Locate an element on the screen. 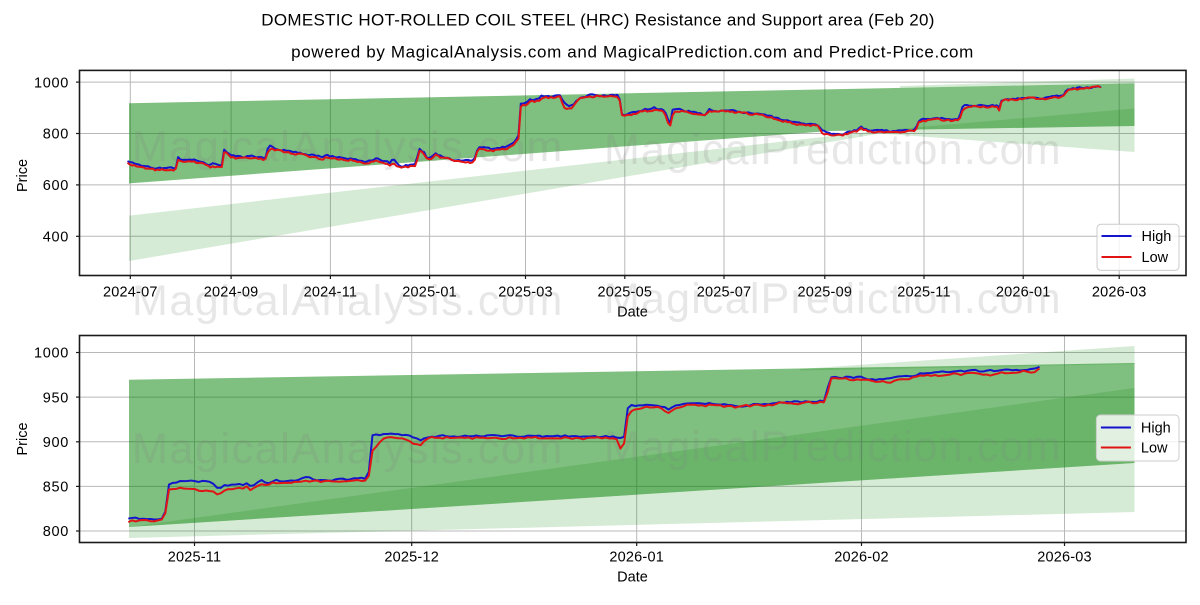 The height and width of the screenshot is (605, 1200). svg-text: 950 is located at coordinates (56, 398).